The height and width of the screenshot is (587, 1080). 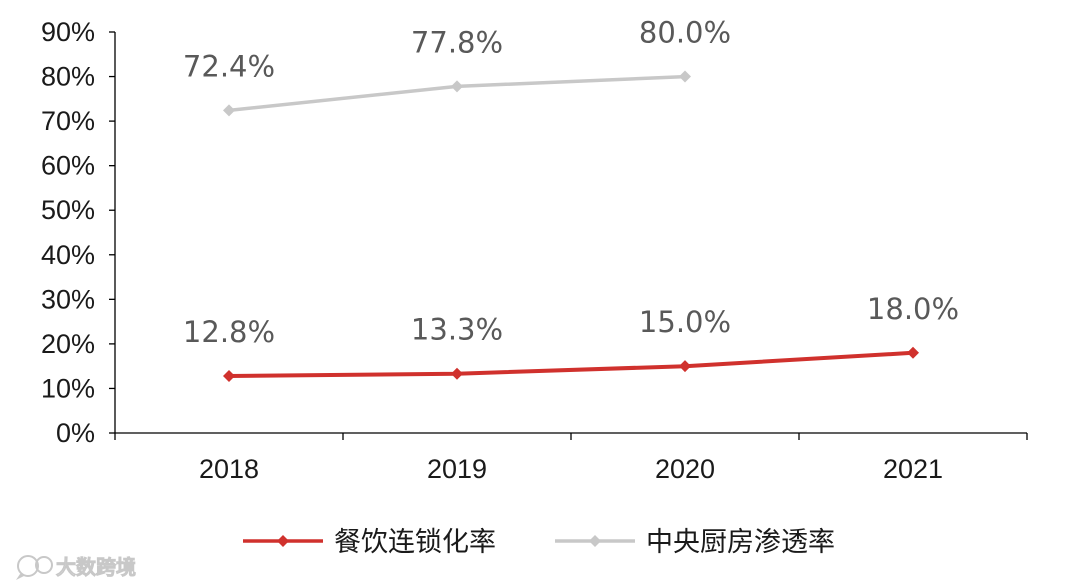 I want to click on x-tick-label: 2018, so click(x=229, y=469).